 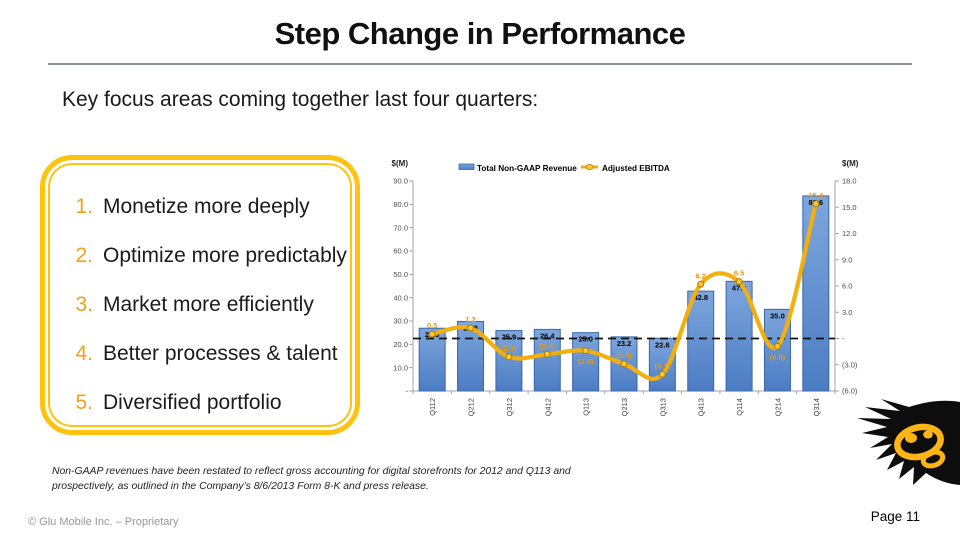 What do you see at coordinates (816, 195) in the screenshot?
I see `svg-text: 15.4` at bounding box center [816, 195].